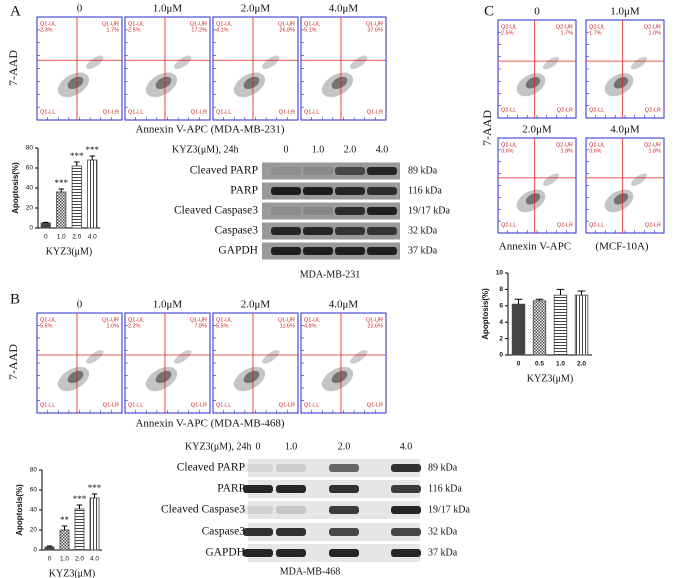  Describe the element at coordinates (134, 326) in the screenshot. I see `gate-percent: 2.2%` at that location.